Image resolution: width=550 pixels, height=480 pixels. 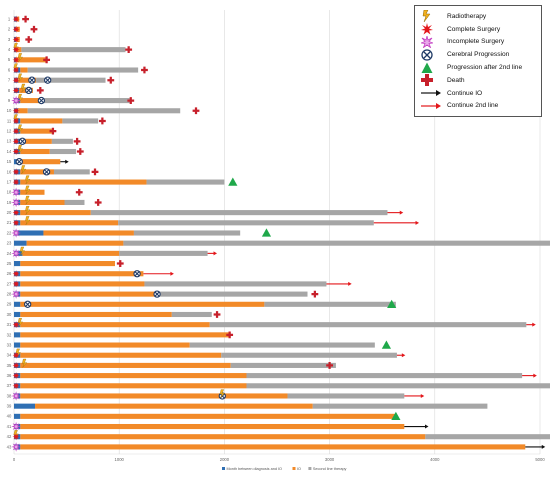 What do you see at coordinates (9, 294) in the screenshot?
I see `patient-label: 28` at bounding box center [9, 294].